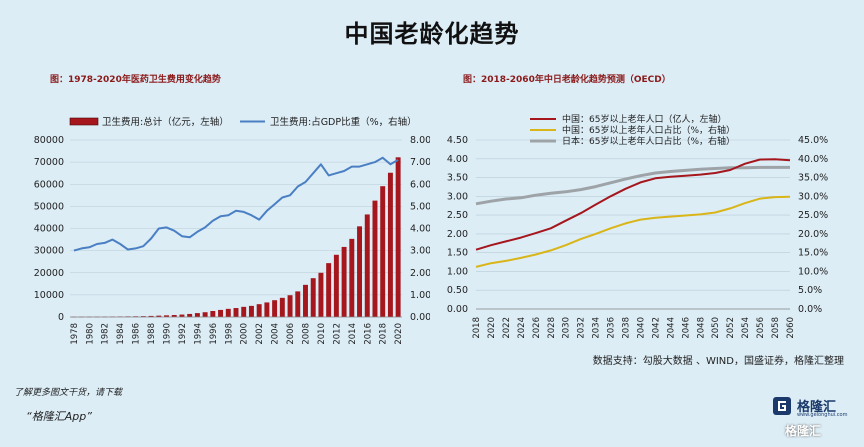  What do you see at coordinates (457, 253) in the screenshot?
I see `y-left-tick-label: 1.50` at bounding box center [457, 253].